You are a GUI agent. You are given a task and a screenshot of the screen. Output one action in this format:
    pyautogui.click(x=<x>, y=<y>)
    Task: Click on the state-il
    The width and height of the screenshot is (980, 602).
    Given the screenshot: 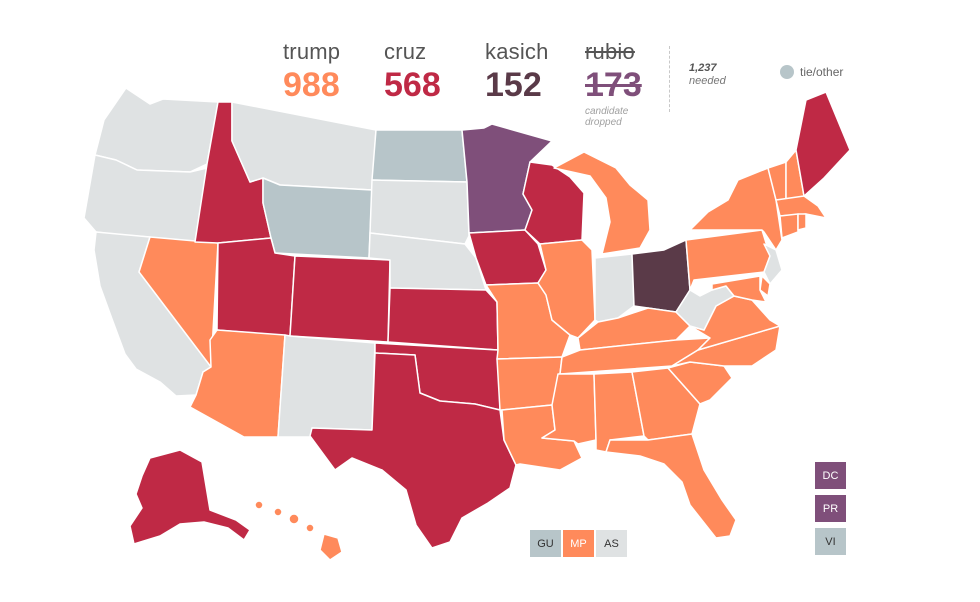 What is the action you would take?
    pyautogui.click(x=566, y=289)
    